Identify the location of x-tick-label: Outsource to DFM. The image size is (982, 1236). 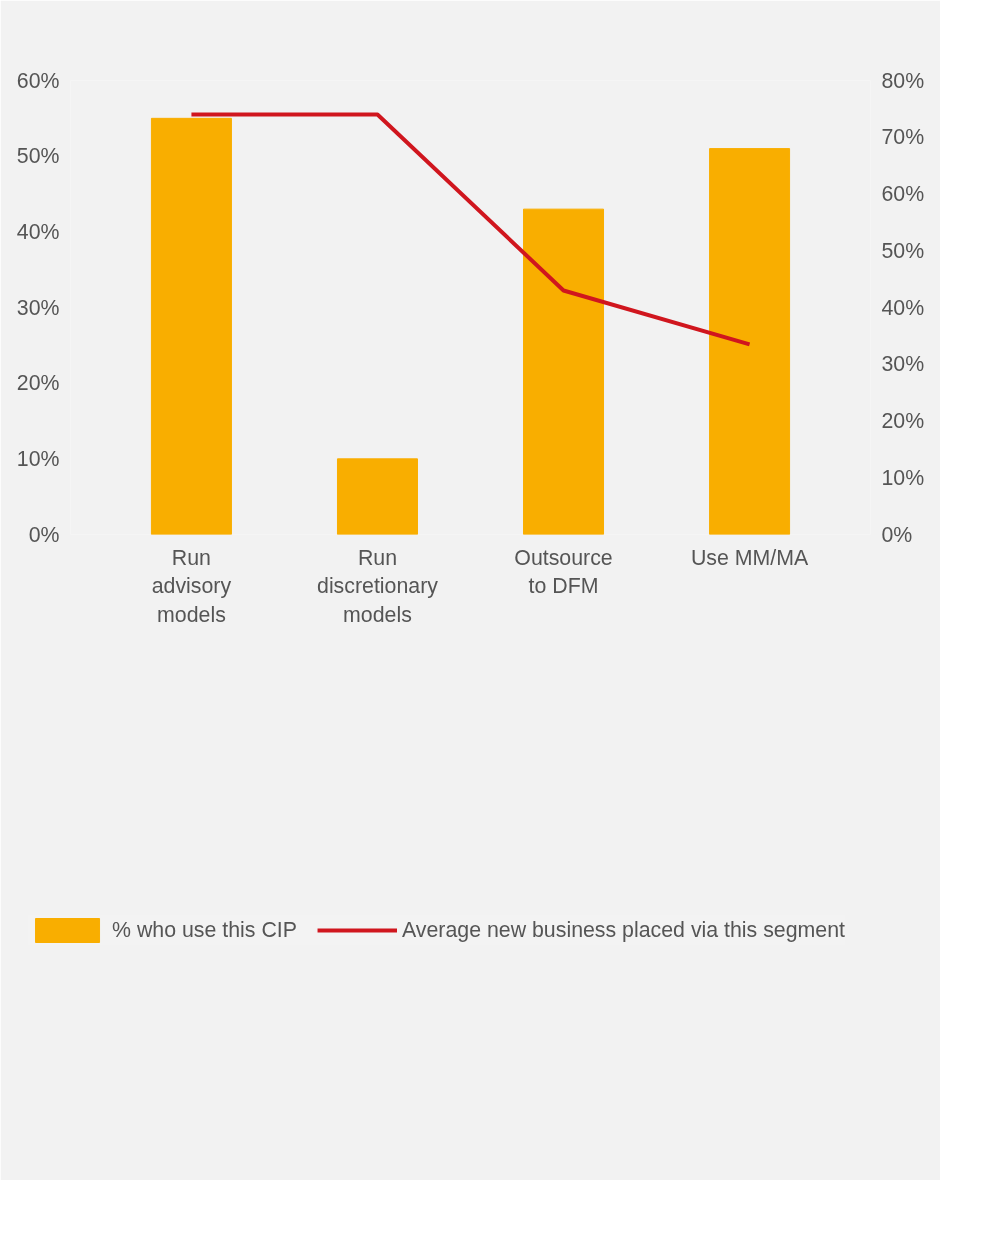
(563, 572).